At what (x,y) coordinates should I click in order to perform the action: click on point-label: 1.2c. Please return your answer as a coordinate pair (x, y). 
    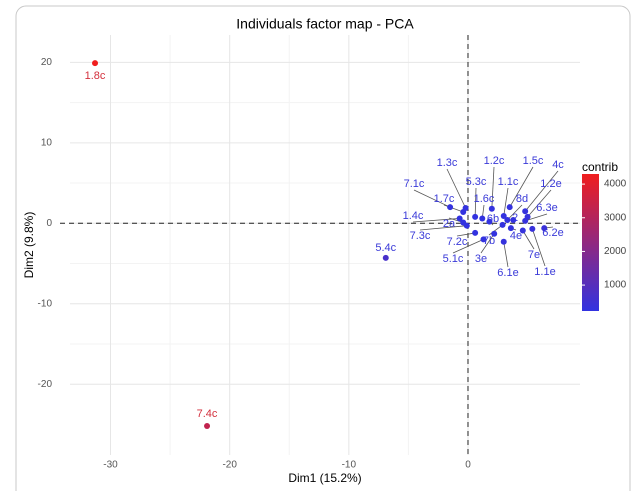
    Looking at the image, I should click on (494, 161).